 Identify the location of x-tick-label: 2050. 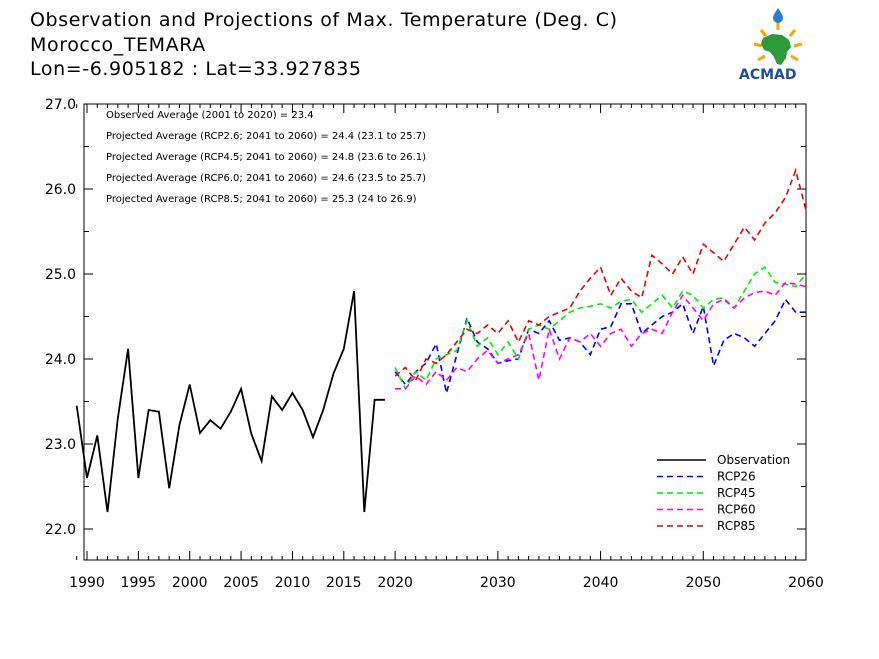
(703, 583).